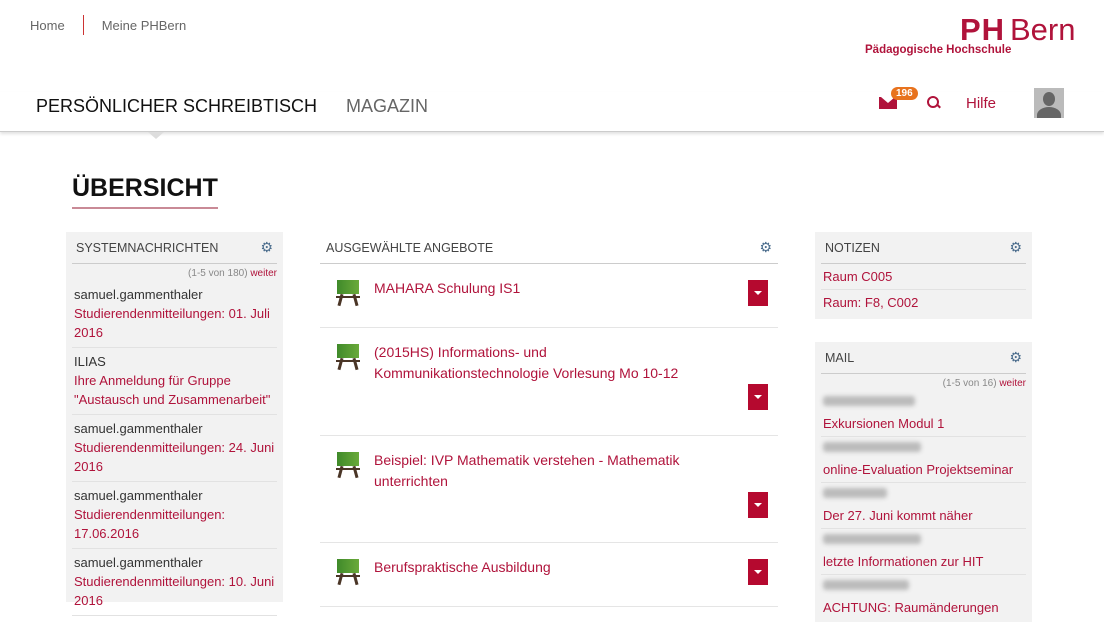 The width and height of the screenshot is (1104, 622). I want to click on notes-panel: NOTIZEN ⚙ Raum C005 Raum: F8, C002, so click(923, 275).